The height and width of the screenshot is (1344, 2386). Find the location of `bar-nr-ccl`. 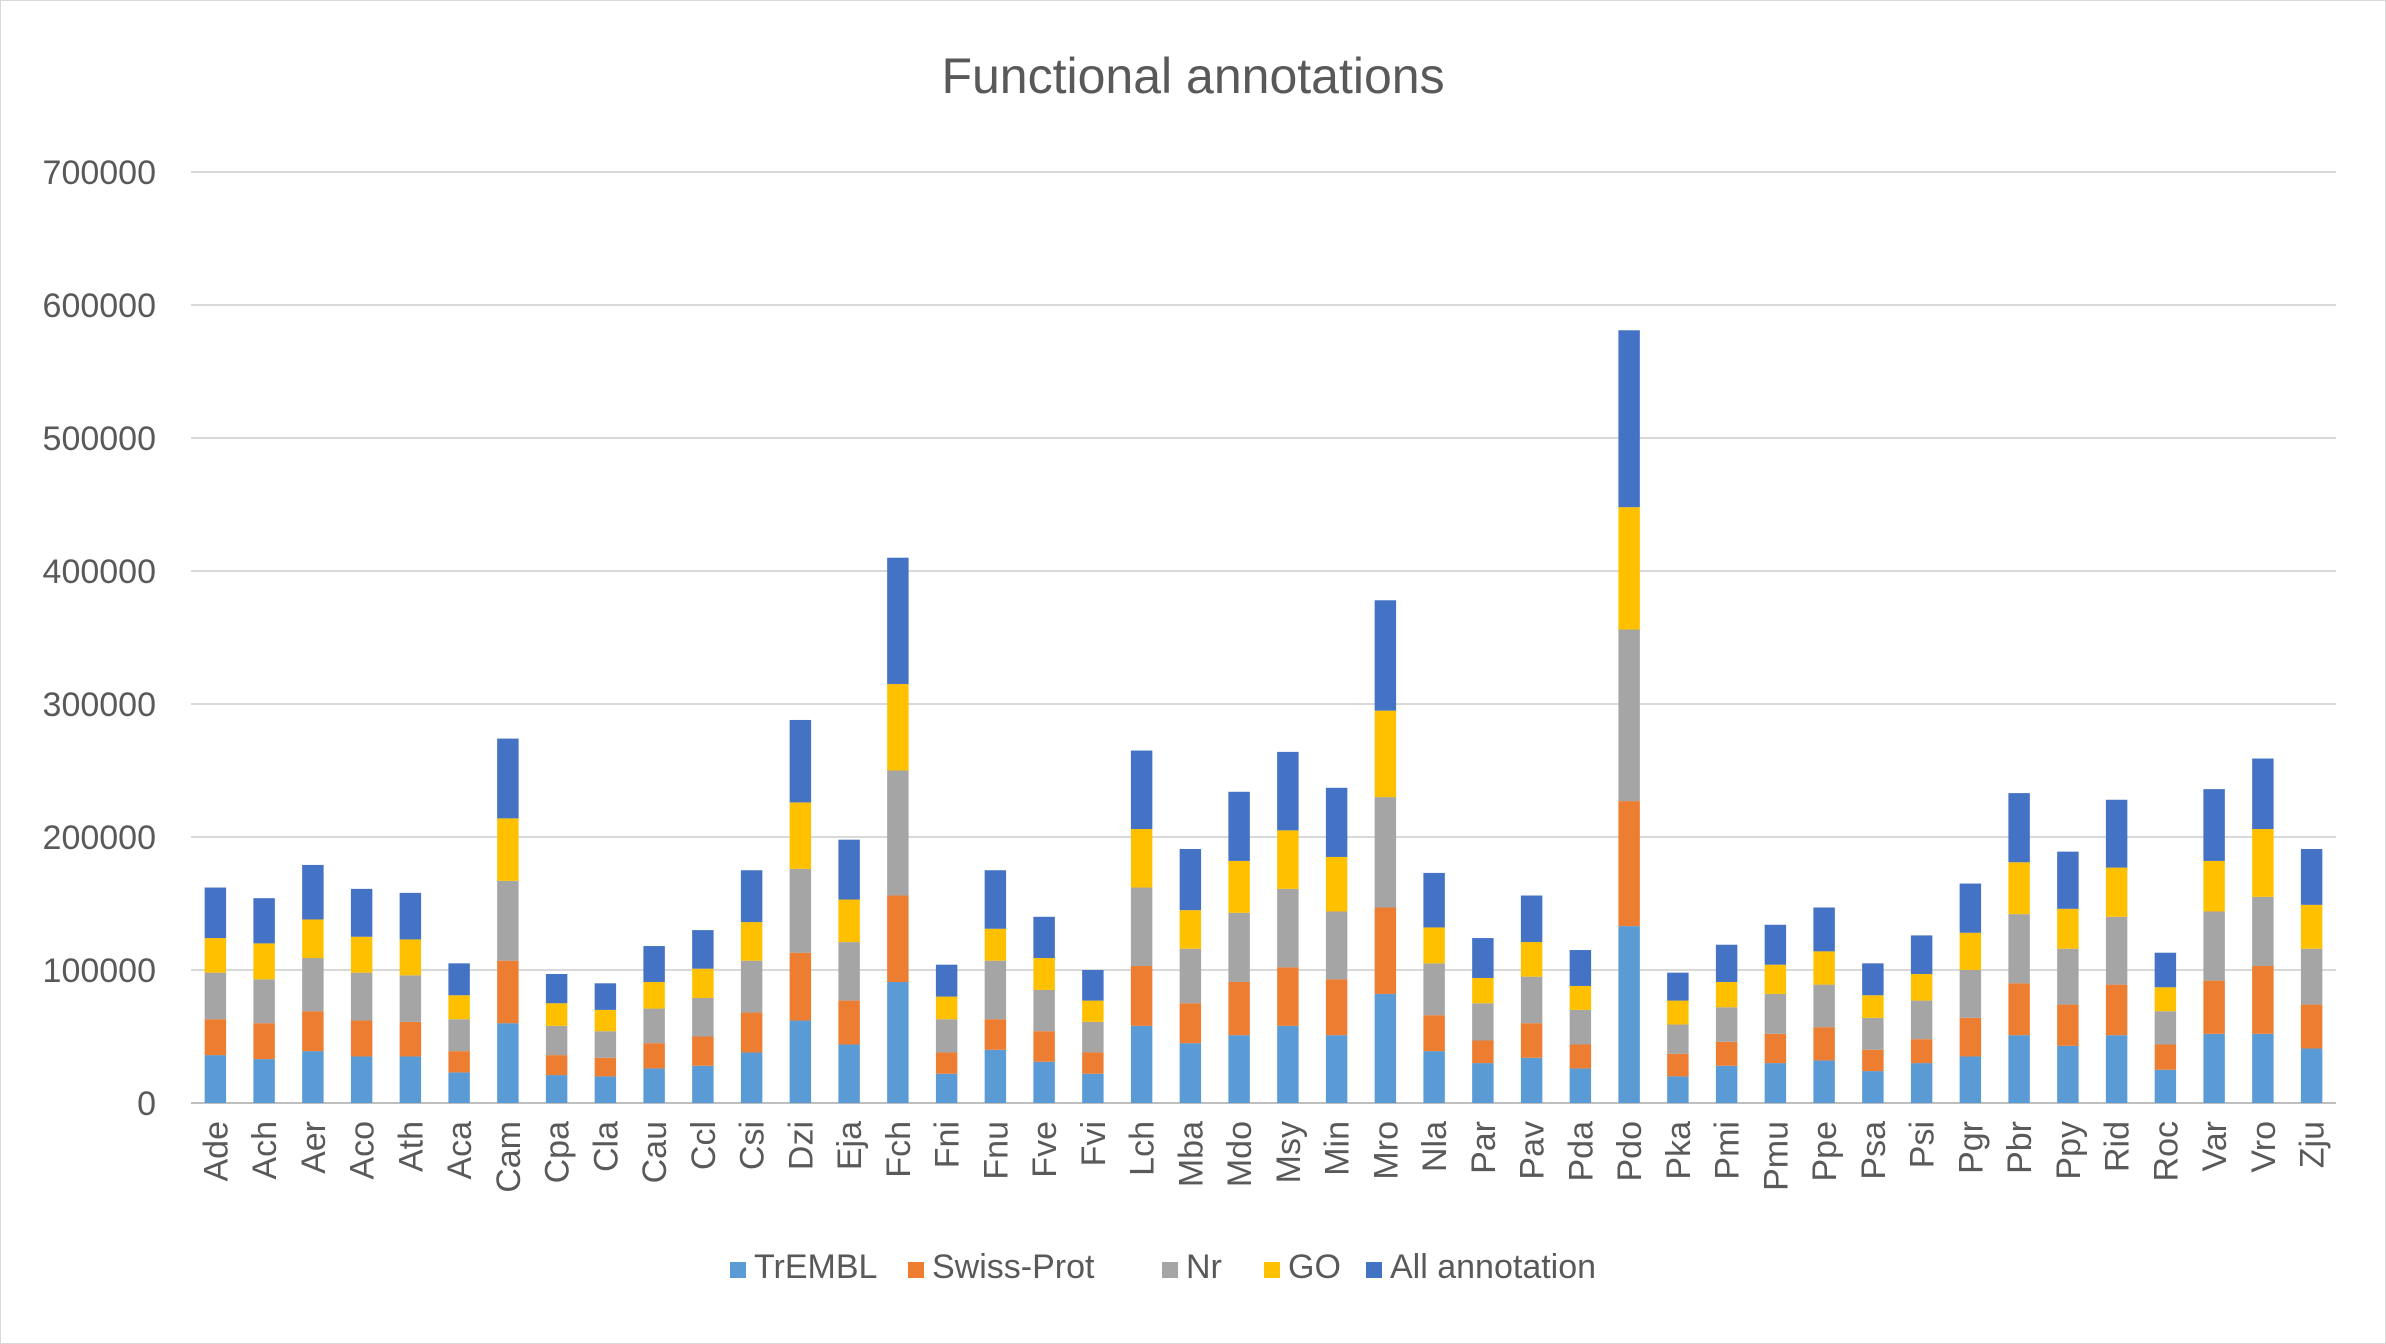

bar-nr-ccl is located at coordinates (703, 1017).